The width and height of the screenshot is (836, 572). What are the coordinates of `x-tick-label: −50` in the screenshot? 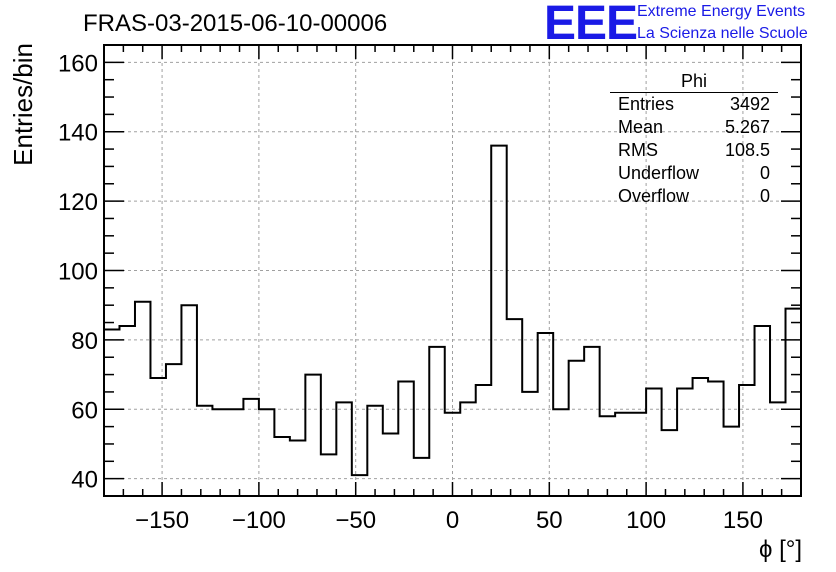 It's located at (355, 520).